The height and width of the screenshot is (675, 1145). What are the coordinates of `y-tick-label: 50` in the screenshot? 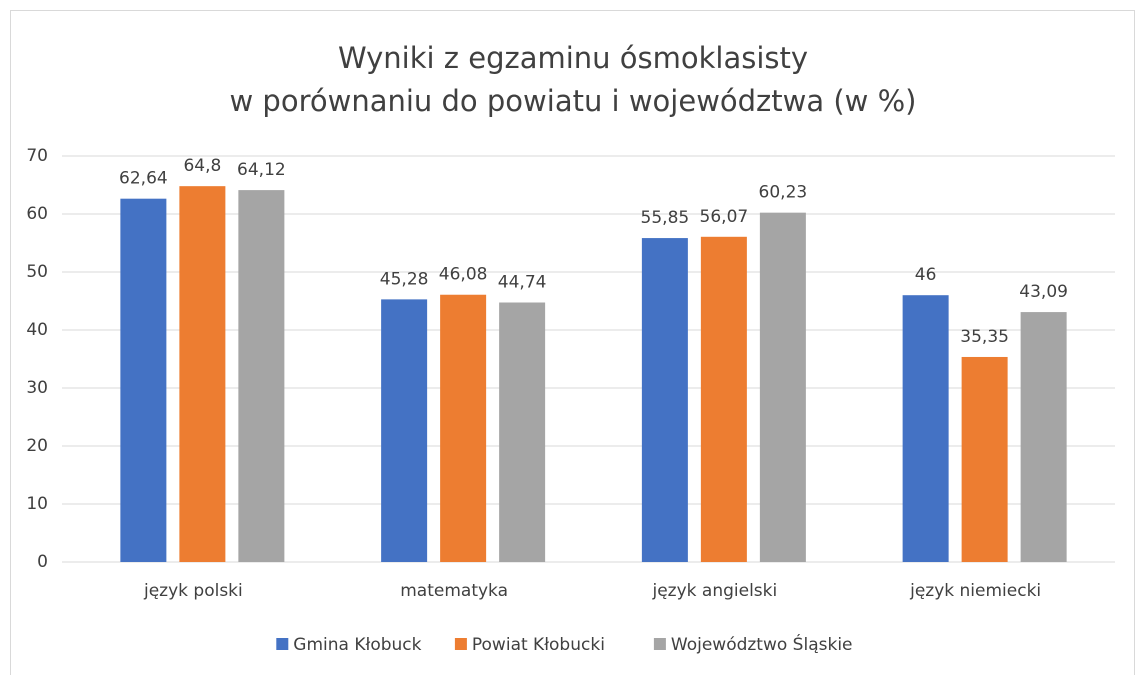 It's located at (37, 272).